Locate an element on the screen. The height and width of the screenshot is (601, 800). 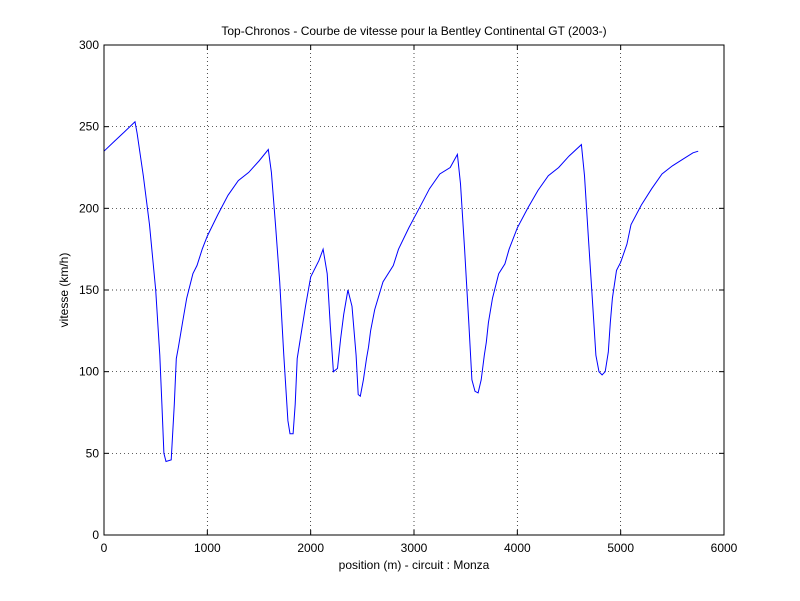
x-tick-label: 4000 is located at coordinates (517, 548).